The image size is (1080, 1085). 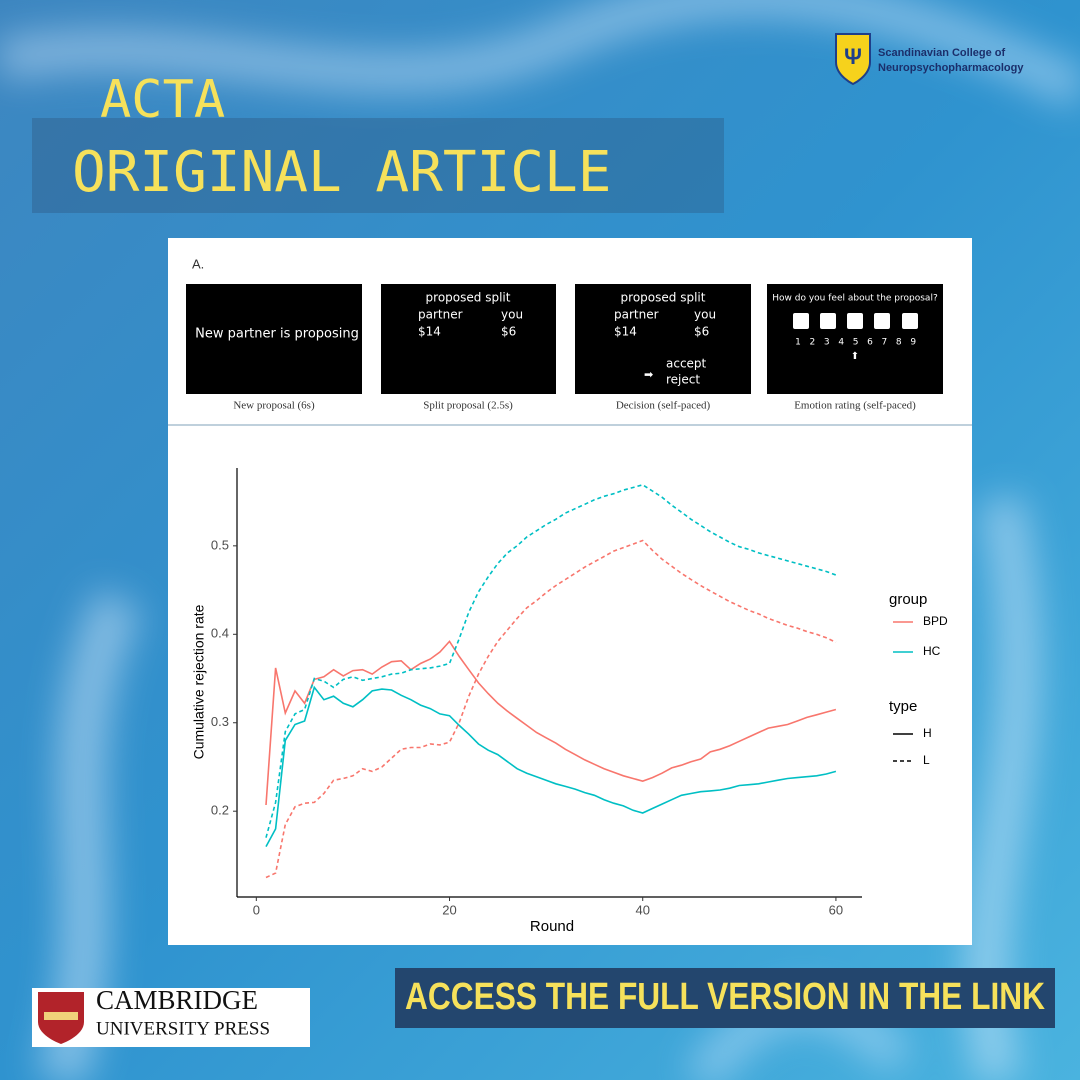 What do you see at coordinates (935, 621) in the screenshot?
I see `legend-label: BPD` at bounding box center [935, 621].